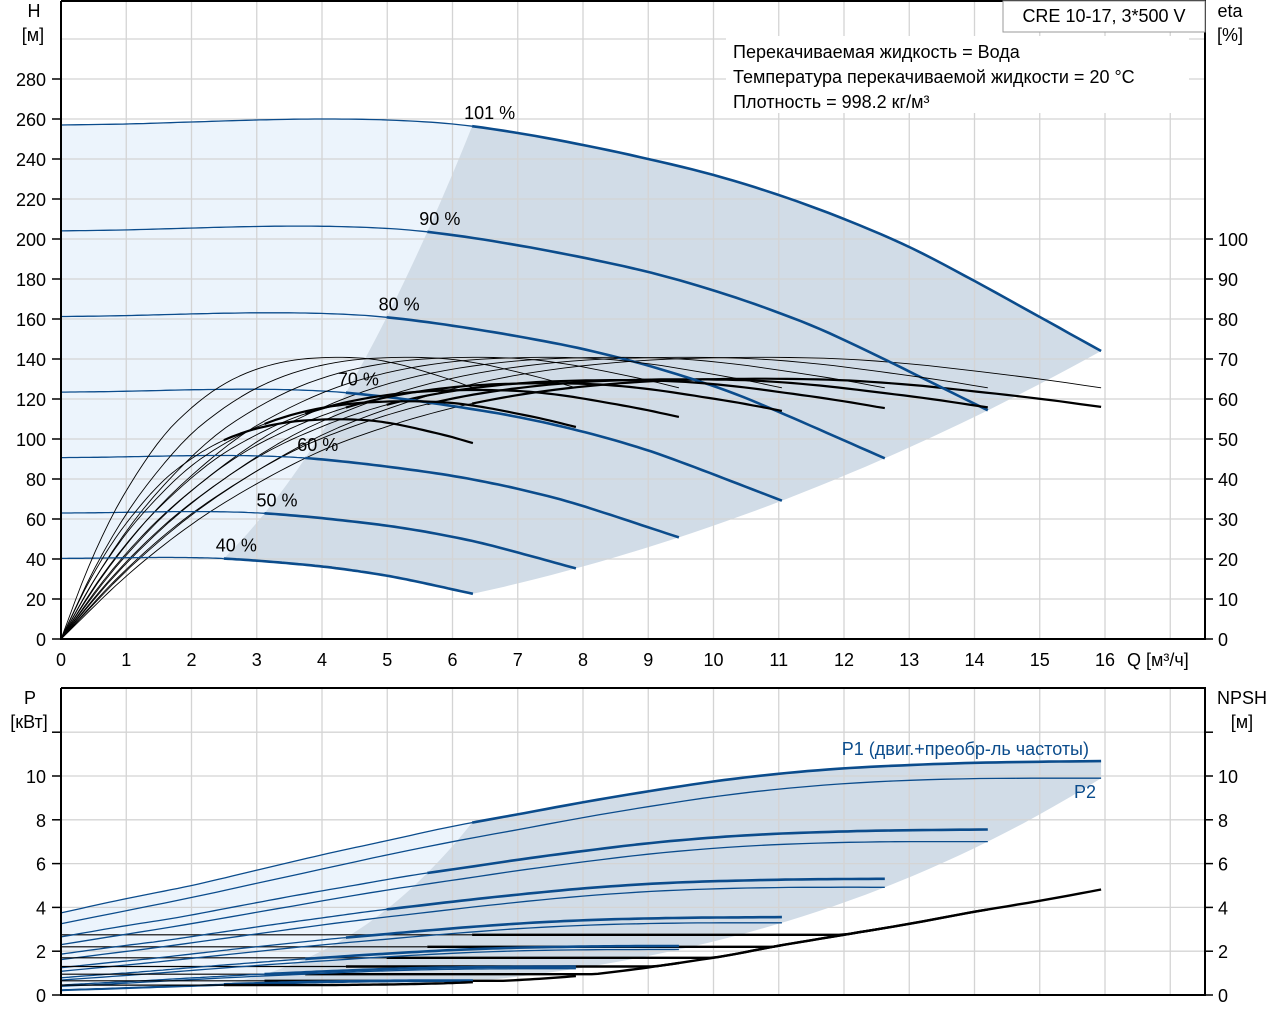 The width and height of the screenshot is (1280, 1024). Describe the element at coordinates (831, 102) in the screenshot. I see `info-line-density: Плотность = 998.2 кг/м³` at that location.